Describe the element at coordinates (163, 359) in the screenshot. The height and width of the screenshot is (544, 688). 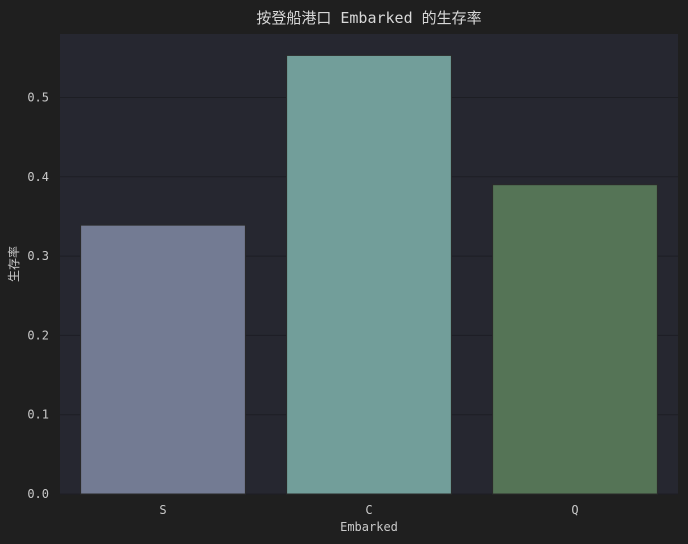
I see `bar-s` at that location.